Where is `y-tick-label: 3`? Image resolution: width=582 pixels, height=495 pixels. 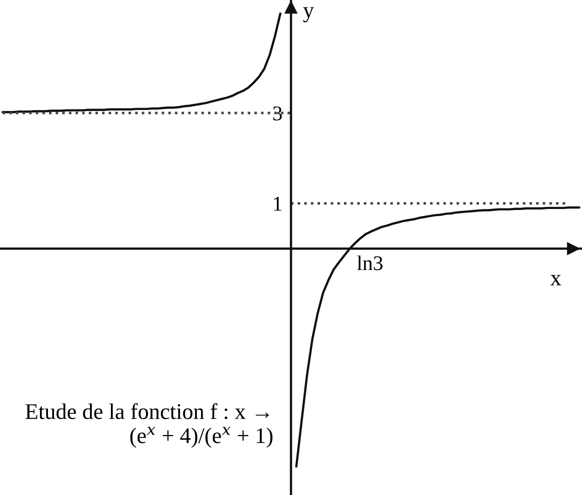
y-tick-label: 3 is located at coordinates (277, 113).